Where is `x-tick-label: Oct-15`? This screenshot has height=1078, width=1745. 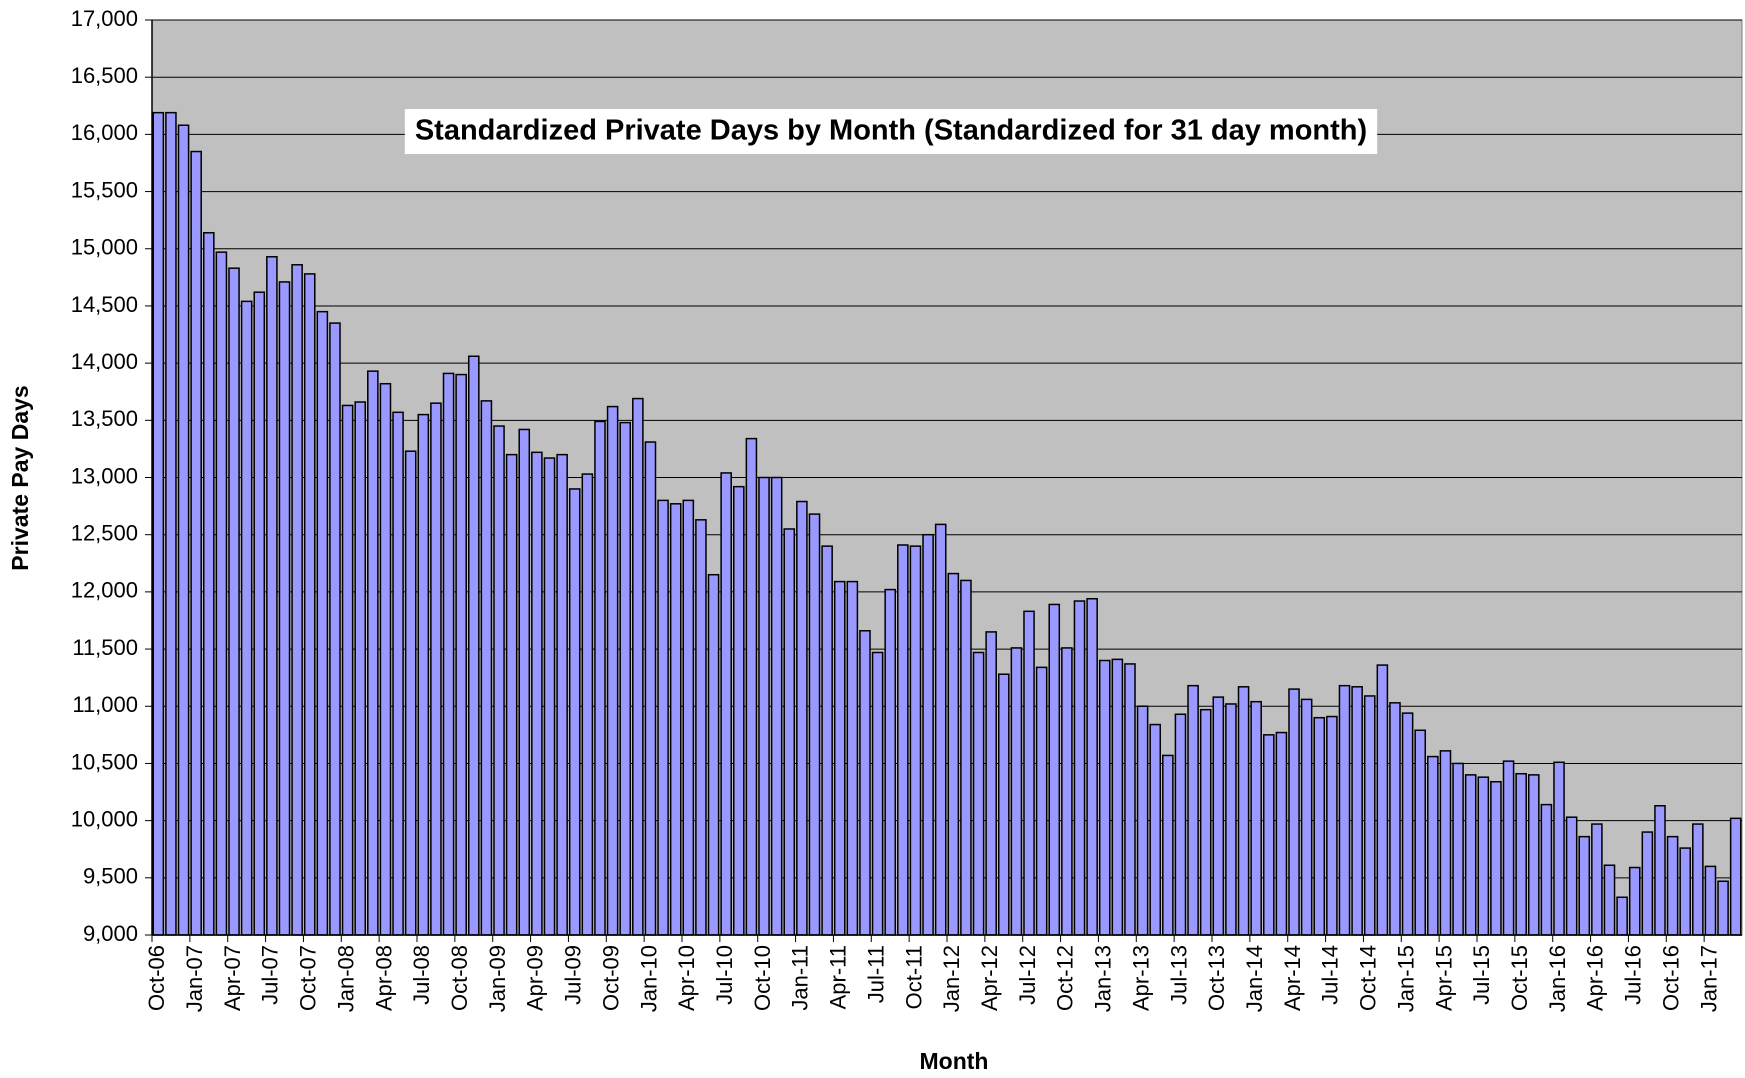
x-tick-label: Oct-15 is located at coordinates (1519, 978).